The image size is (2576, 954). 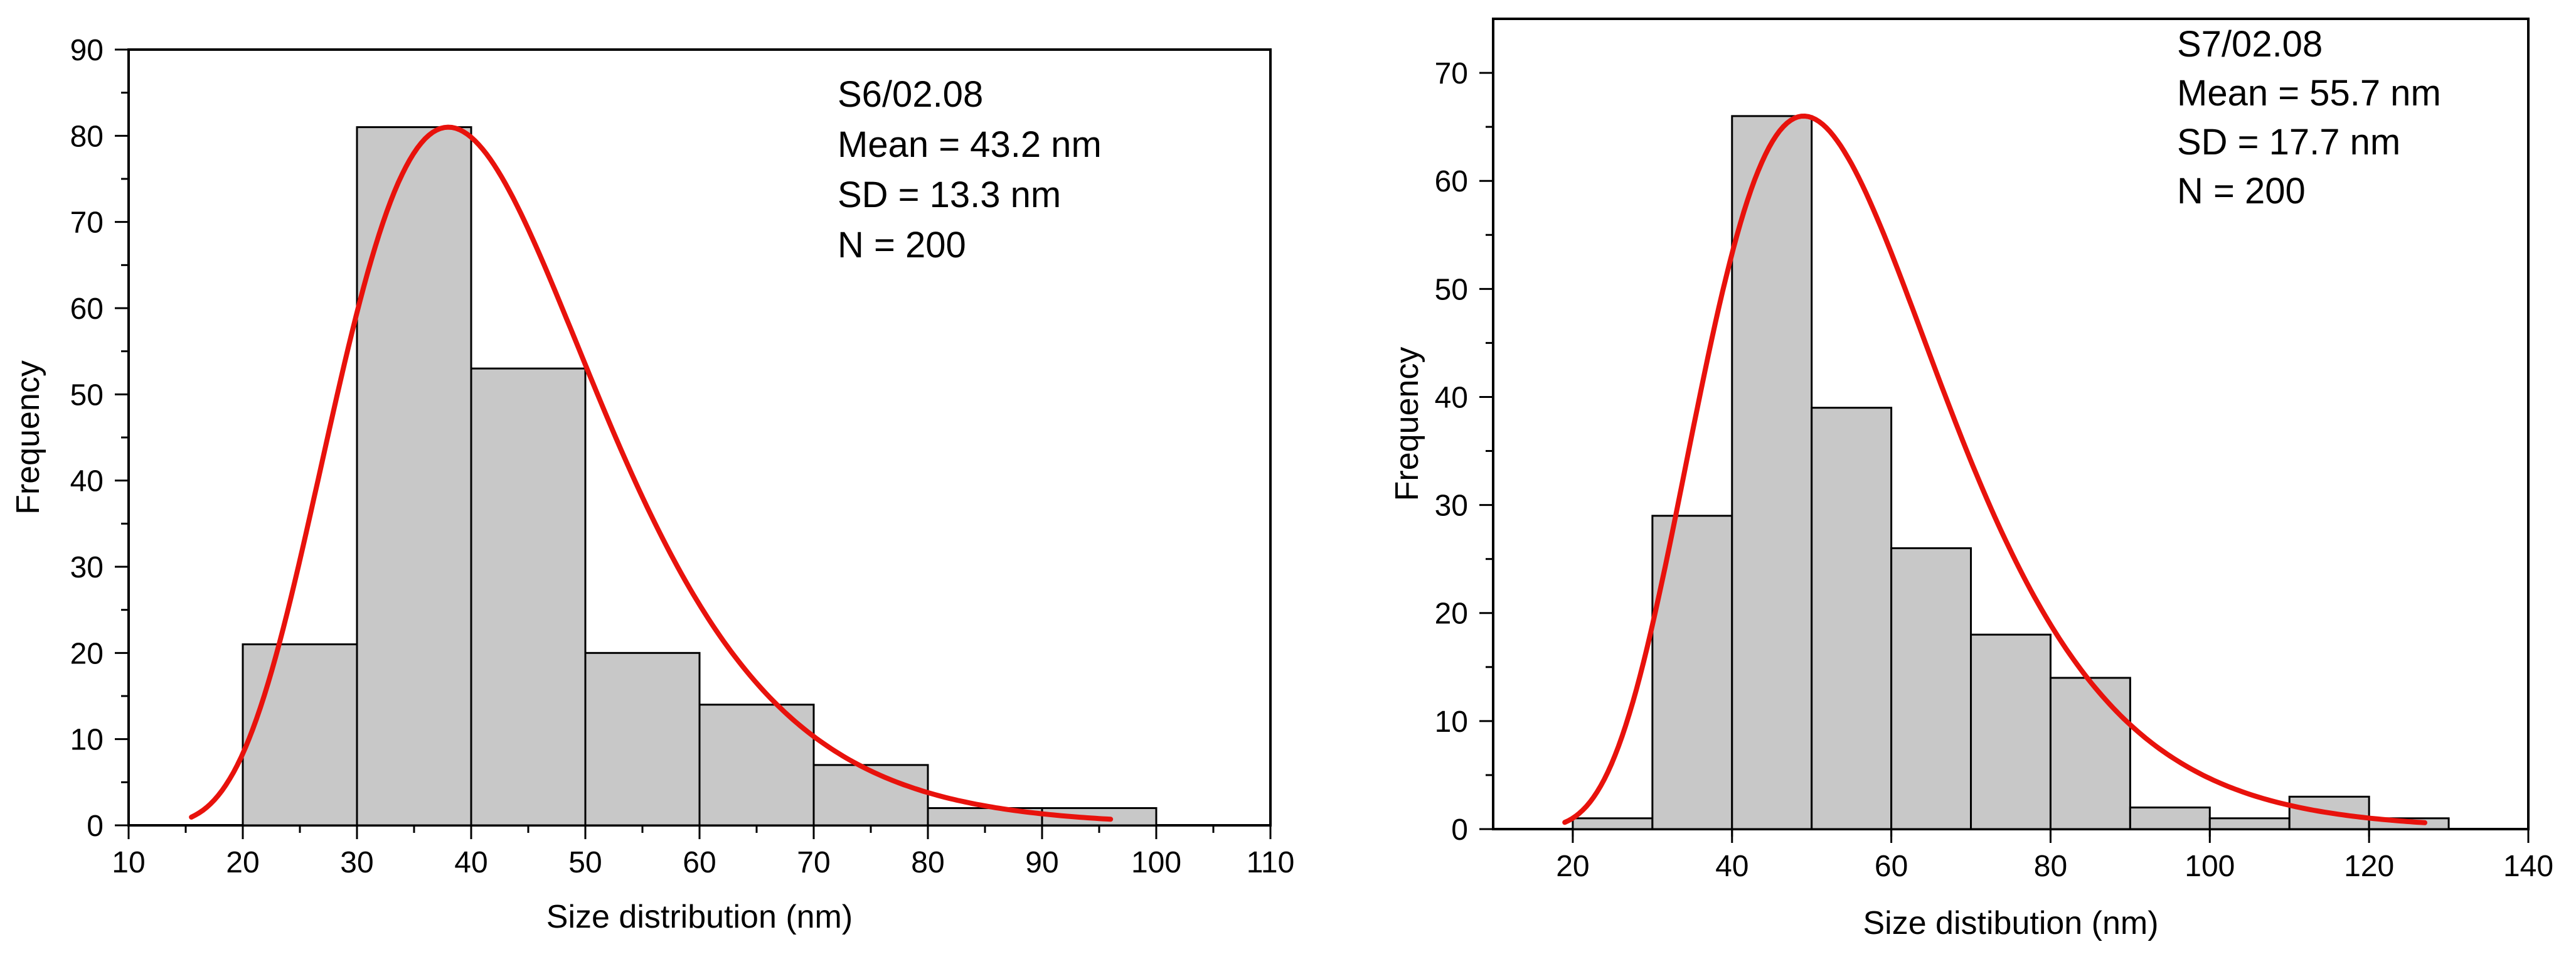 I want to click on x-tick-label: 90, so click(x=1041, y=862).